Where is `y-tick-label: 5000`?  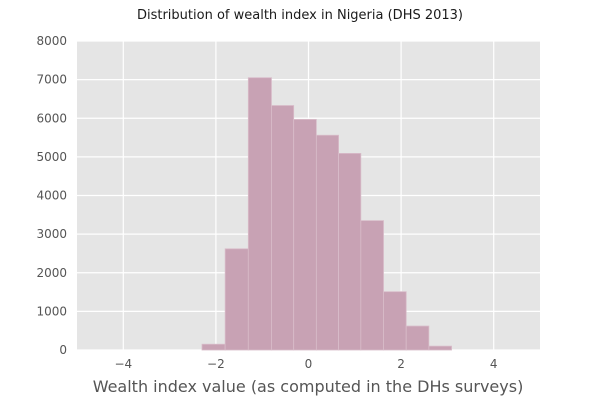
y-tick-label: 5000 is located at coordinates (51, 157).